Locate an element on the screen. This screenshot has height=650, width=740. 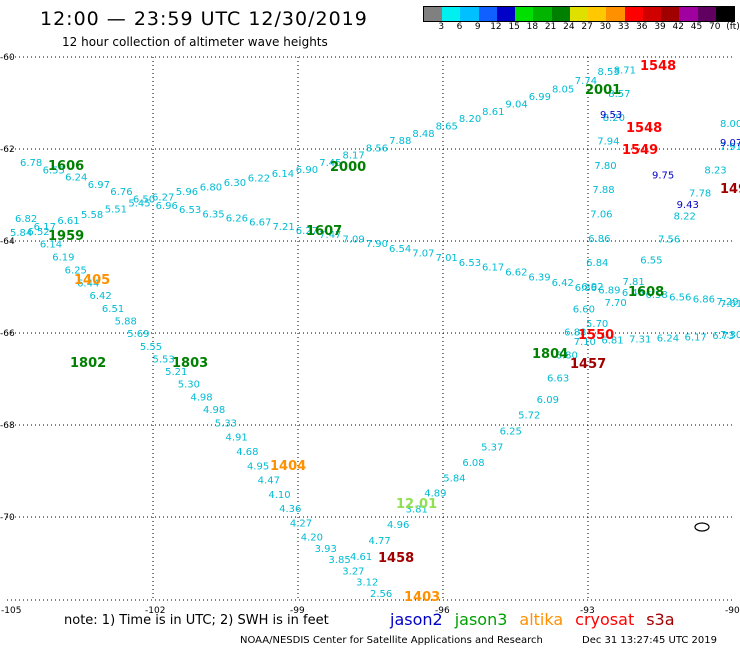
wave-height-label: 3.12 is located at coordinates (367, 583).